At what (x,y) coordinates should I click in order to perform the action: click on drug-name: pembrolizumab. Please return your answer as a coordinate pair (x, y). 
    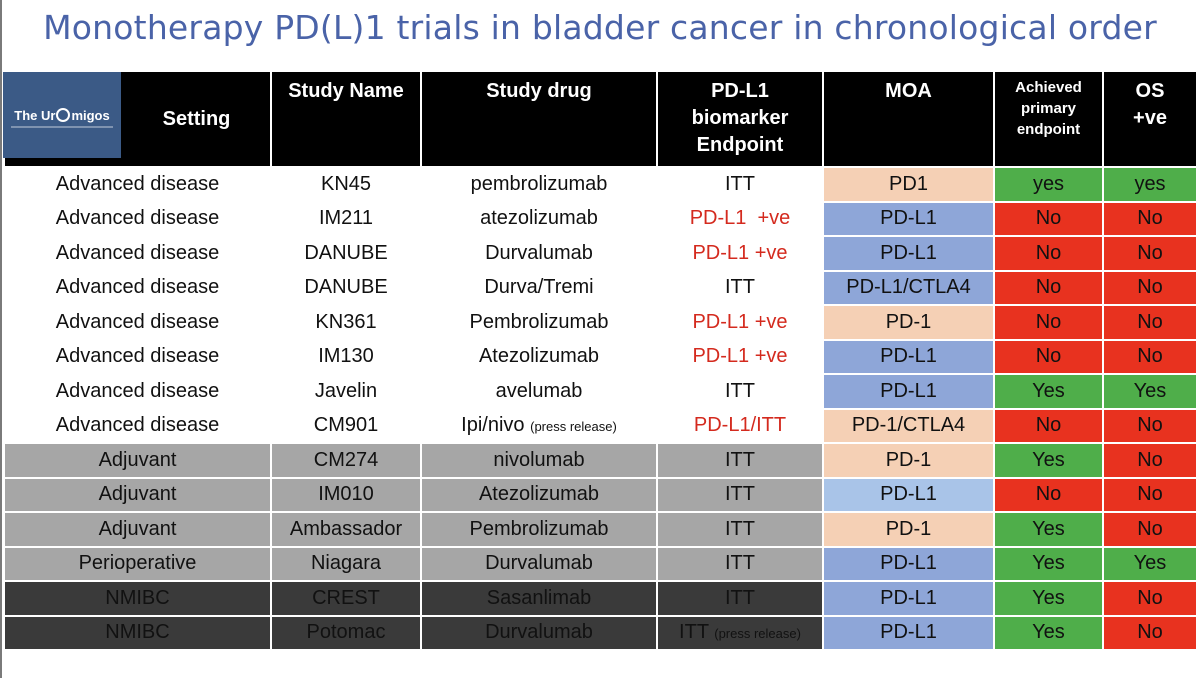
    Looking at the image, I should click on (539, 183).